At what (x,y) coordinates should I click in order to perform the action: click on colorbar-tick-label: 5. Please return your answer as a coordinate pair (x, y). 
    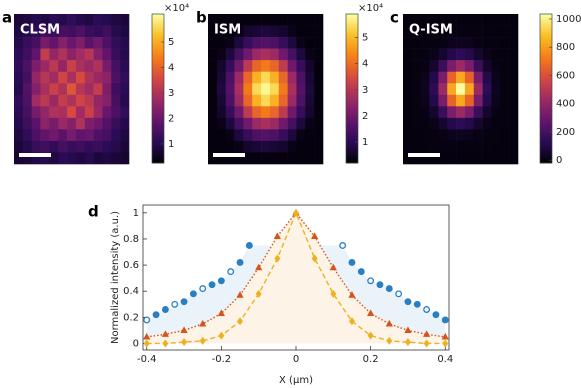
    Looking at the image, I should click on (365, 38).